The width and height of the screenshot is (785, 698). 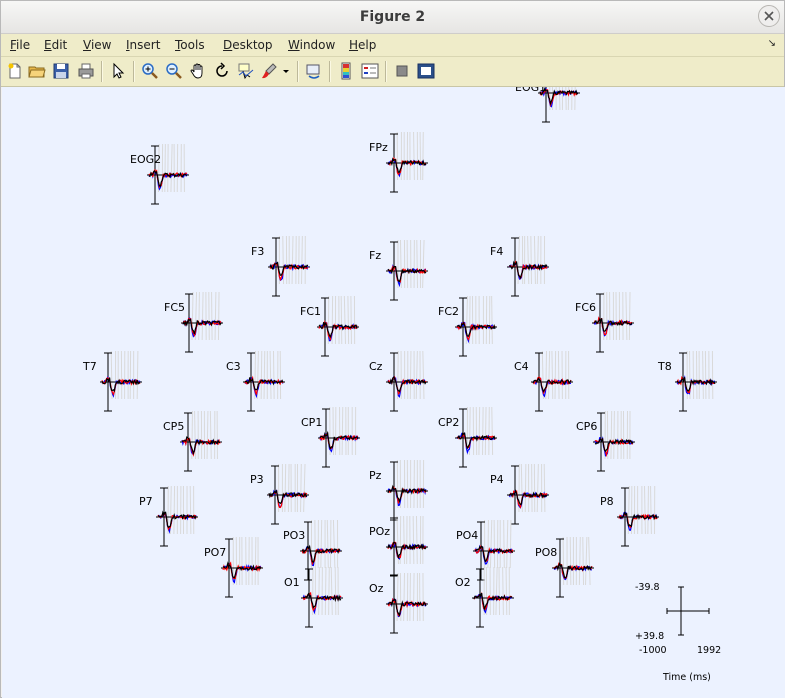 I want to click on channel-plot-po4: PO4, so click(x=485, y=550).